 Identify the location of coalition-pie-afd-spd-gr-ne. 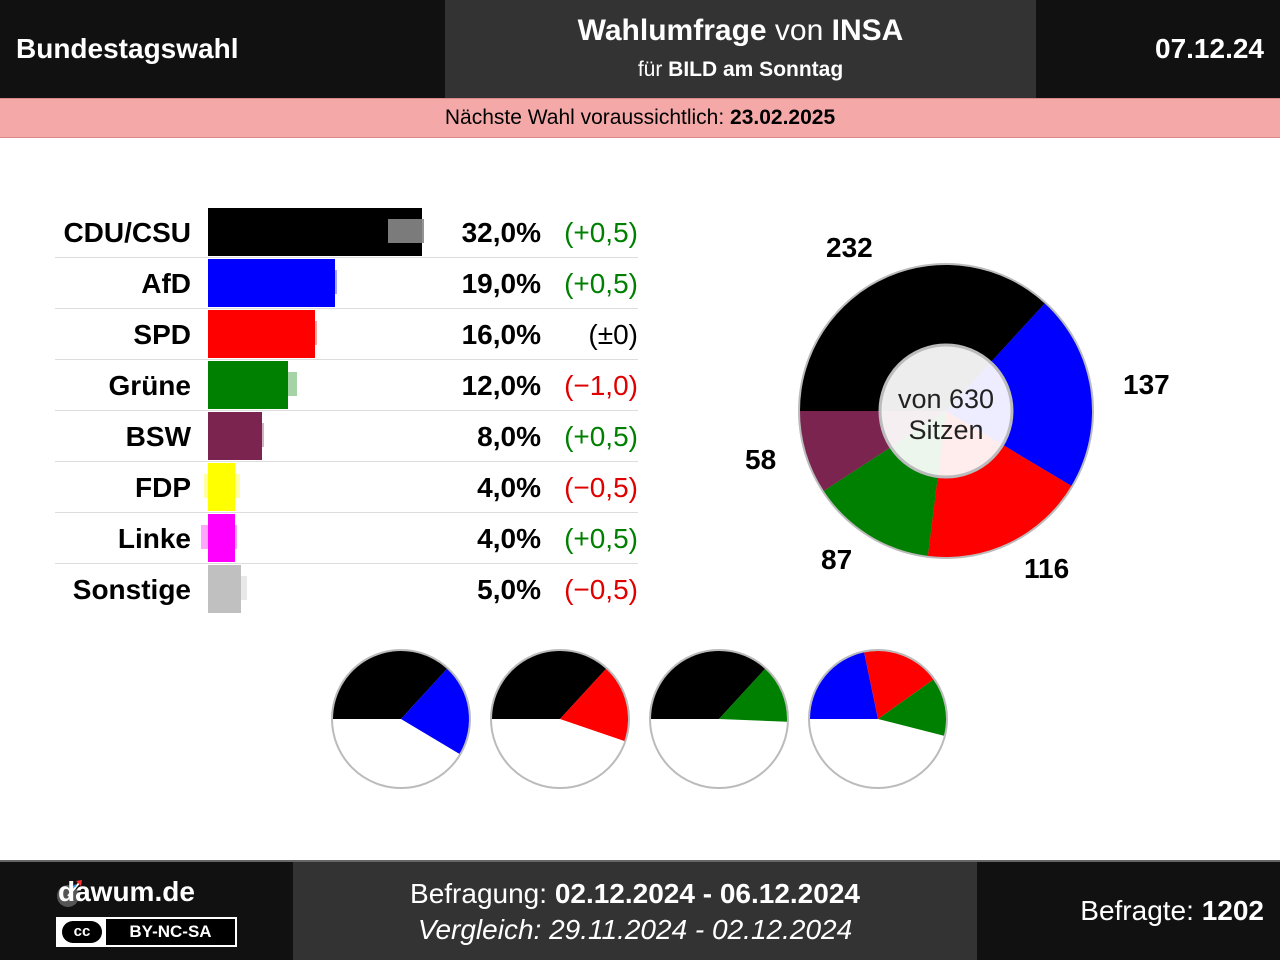
(878, 719).